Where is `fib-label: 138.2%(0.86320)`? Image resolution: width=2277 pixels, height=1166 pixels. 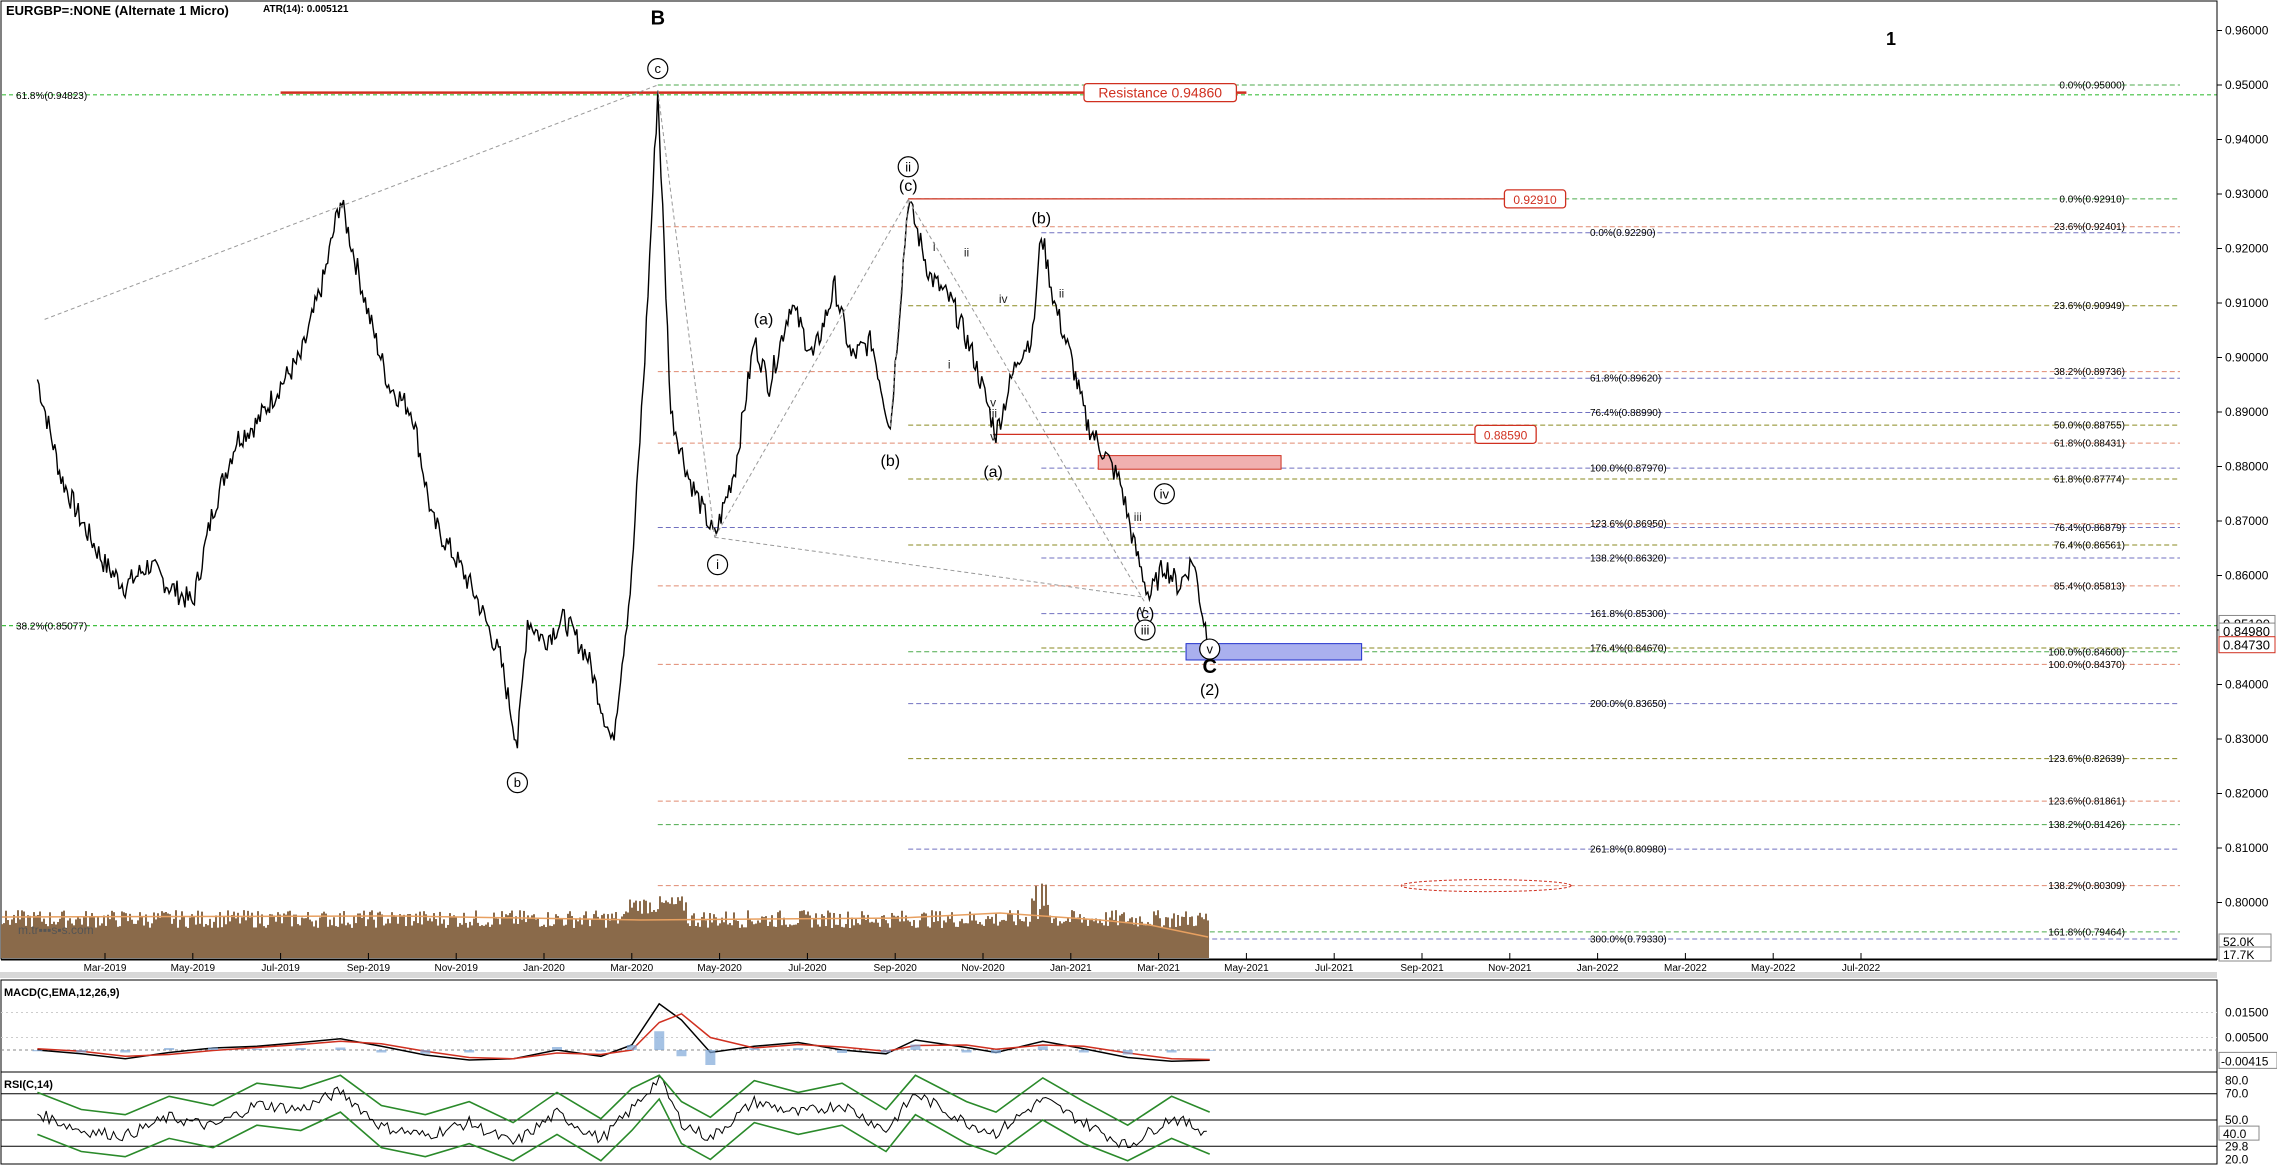
fib-label: 138.2%(0.86320) is located at coordinates (1628, 559).